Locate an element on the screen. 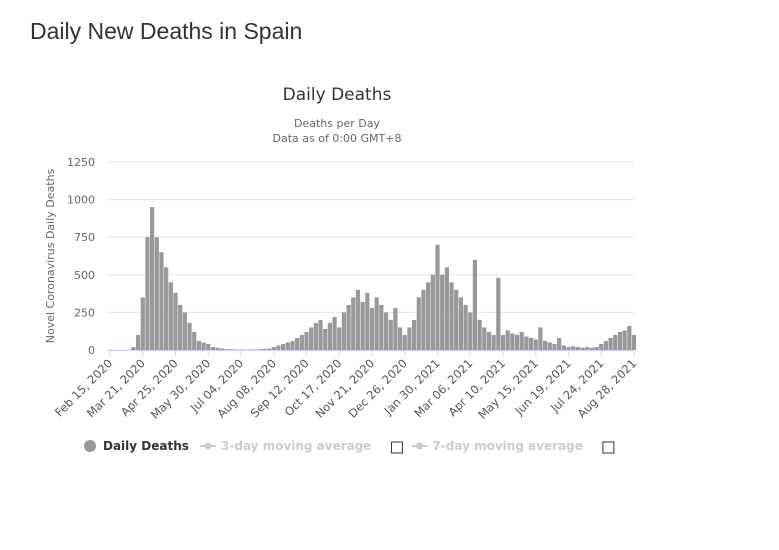 The width and height of the screenshot is (779, 550). chart-subtitle: Deaths per Day is located at coordinates (337, 123).